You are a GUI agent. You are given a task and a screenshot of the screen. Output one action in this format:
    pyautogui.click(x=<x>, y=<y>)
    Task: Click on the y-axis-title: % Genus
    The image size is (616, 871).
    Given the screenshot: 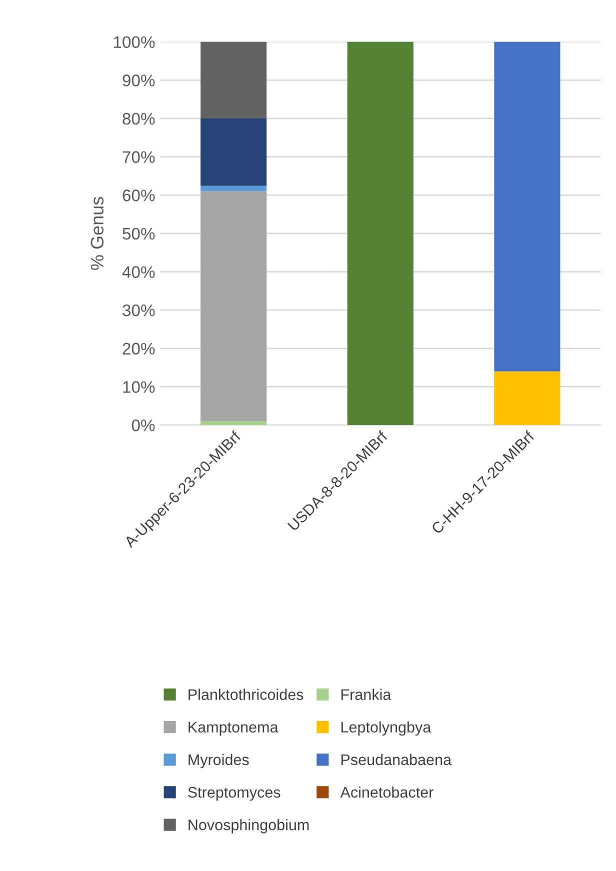 What is the action you would take?
    pyautogui.click(x=97, y=233)
    